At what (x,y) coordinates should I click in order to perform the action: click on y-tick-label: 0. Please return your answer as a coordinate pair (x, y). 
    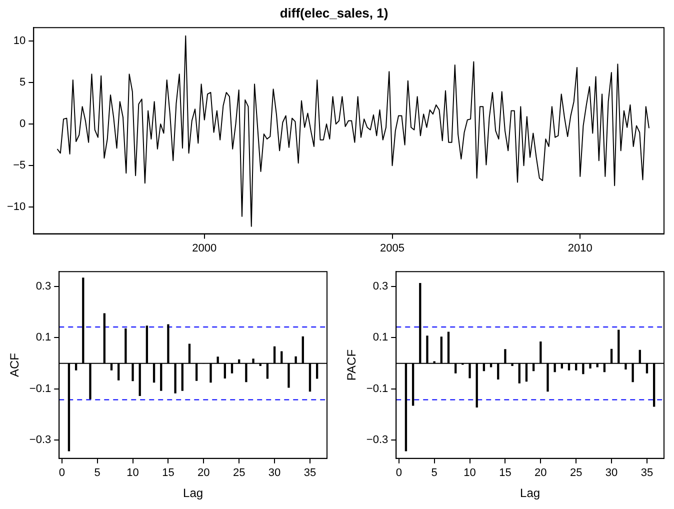
    Looking at the image, I should click on (23, 124).